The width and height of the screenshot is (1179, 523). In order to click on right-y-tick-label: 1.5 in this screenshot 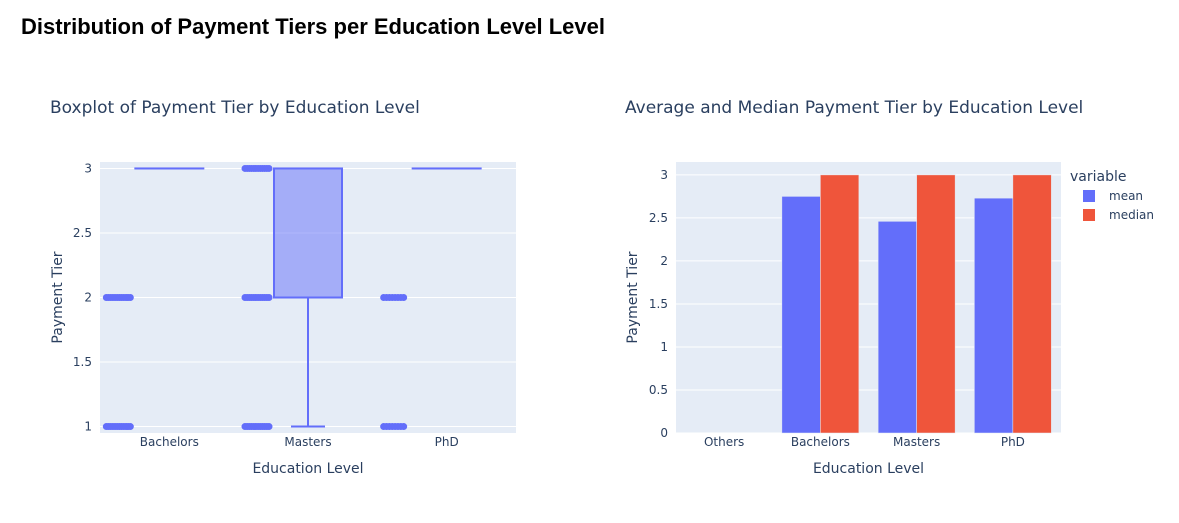, I will do `click(658, 304)`.